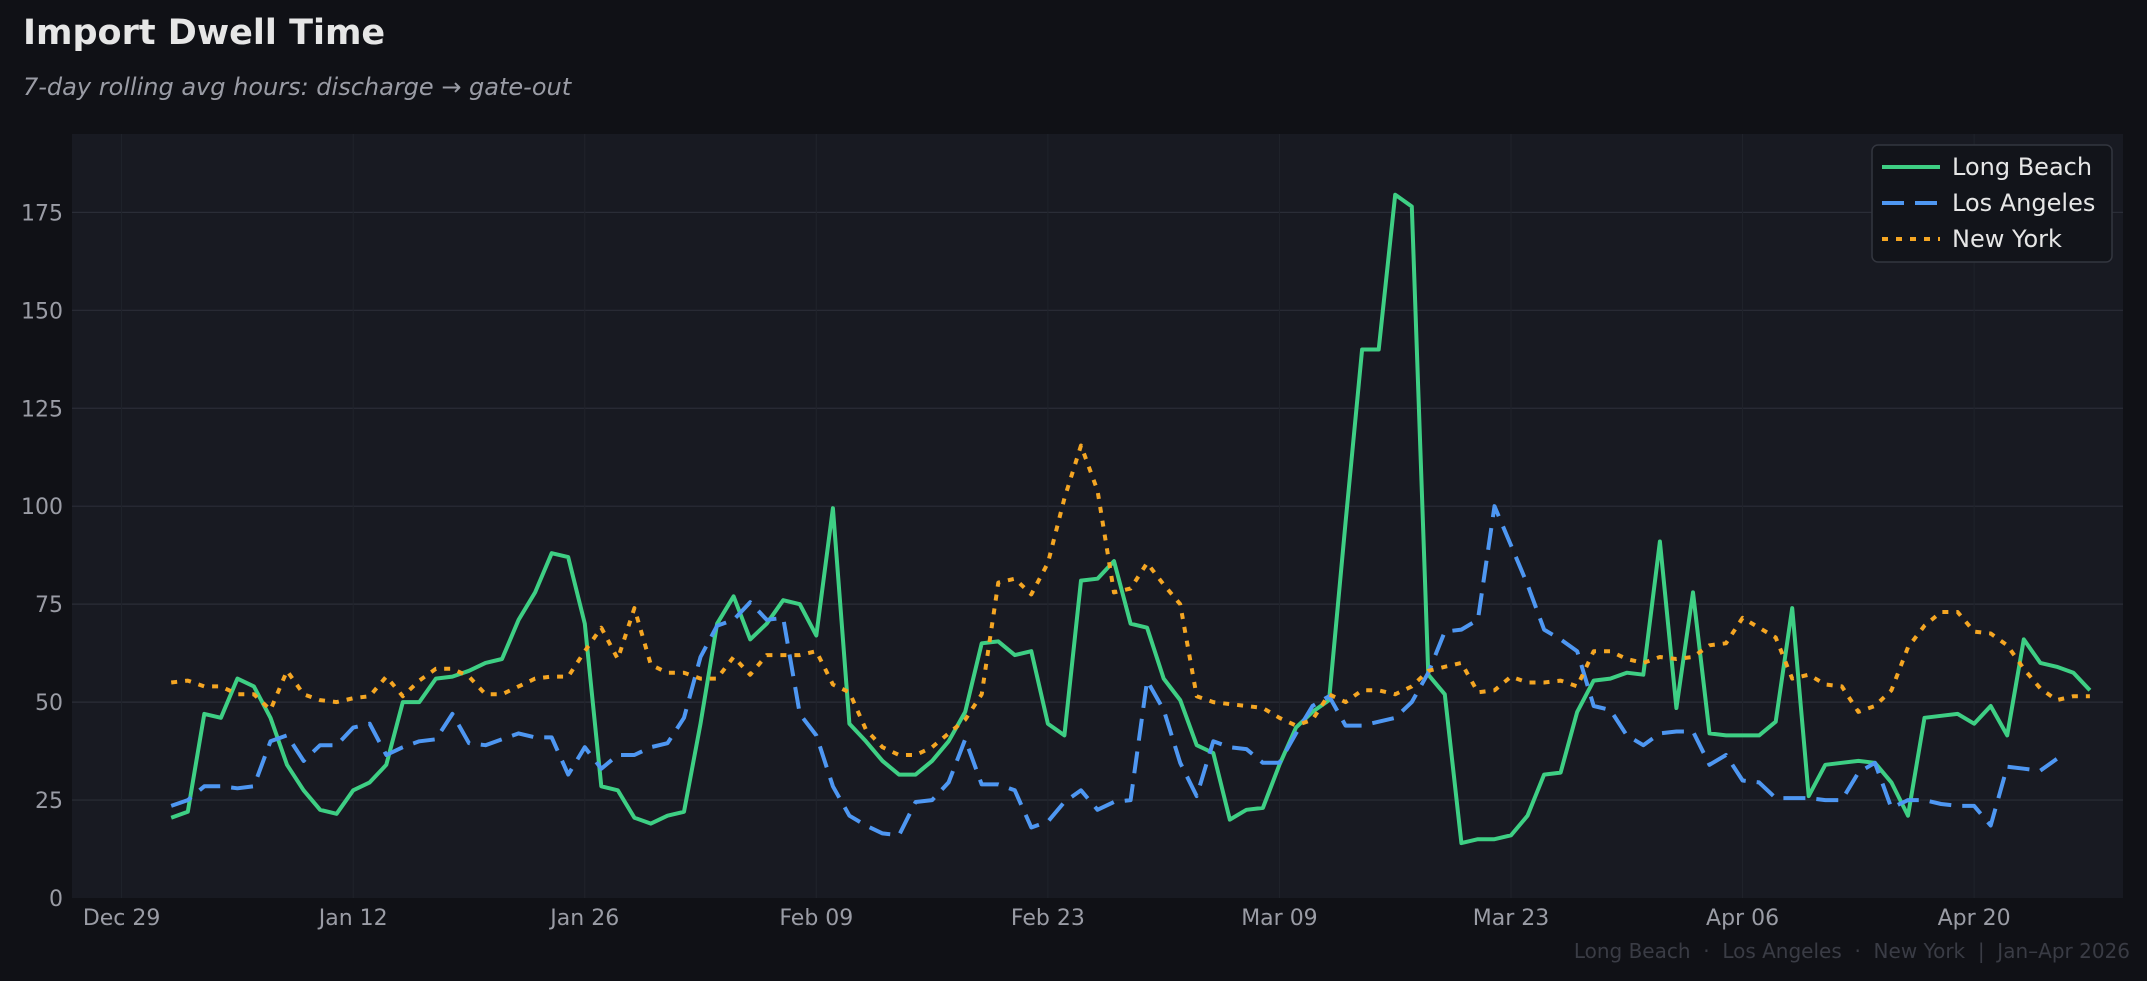 This screenshot has height=981, width=2147. I want to click on y-tick-label: 175, so click(42, 213).